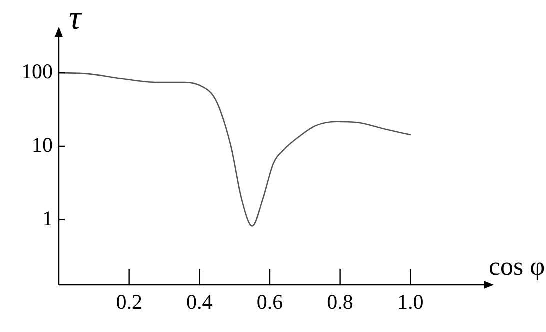 Image resolution: width=546 pixels, height=332 pixels. Describe the element at coordinates (37, 71) in the screenshot. I see `y-tick-label: 100` at that location.